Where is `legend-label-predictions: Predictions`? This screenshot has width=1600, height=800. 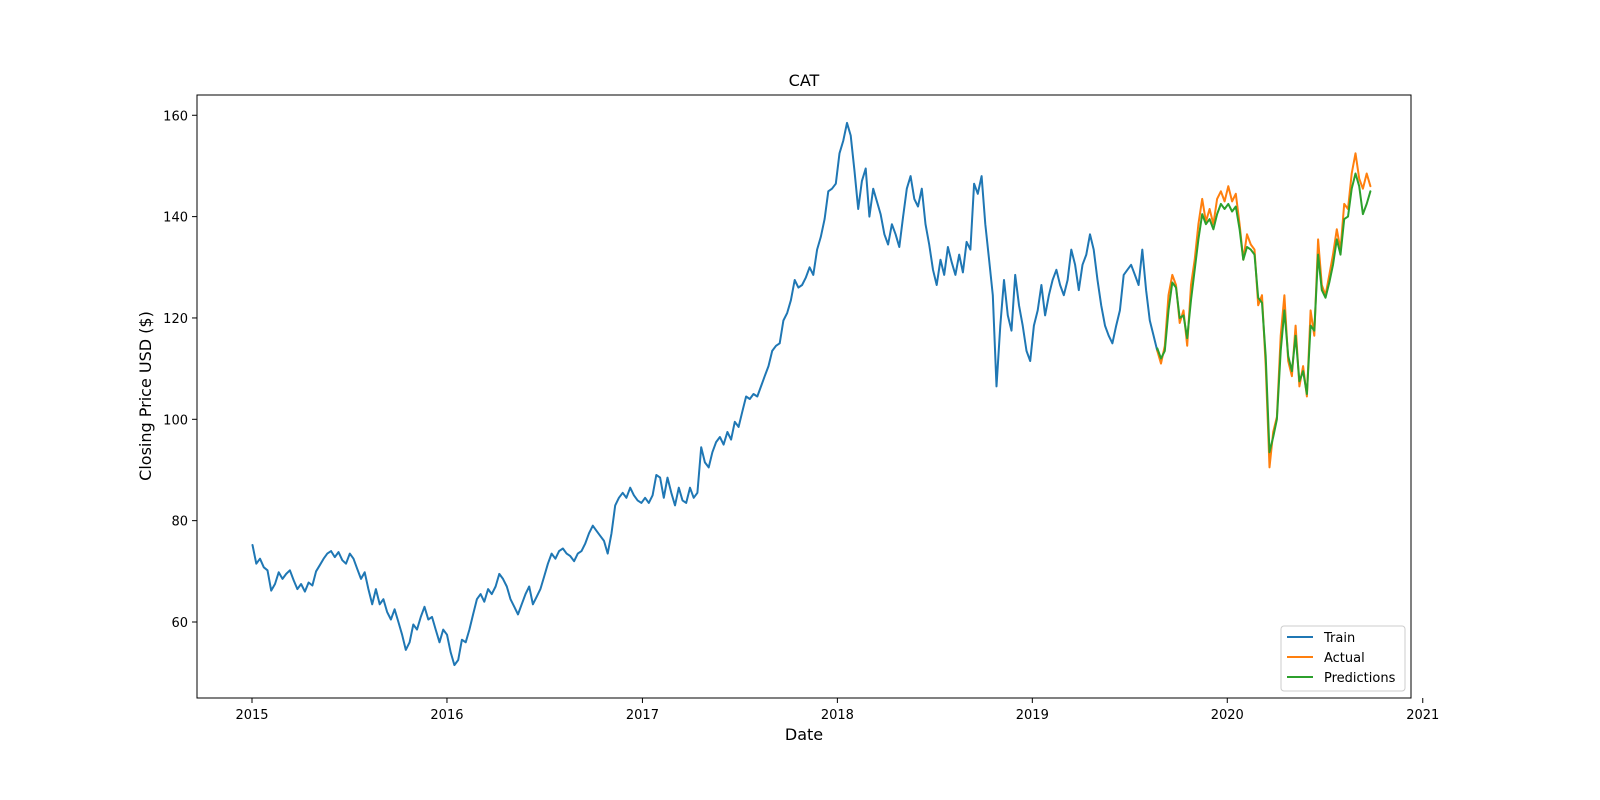 legend-label-predictions: Predictions is located at coordinates (1360, 678).